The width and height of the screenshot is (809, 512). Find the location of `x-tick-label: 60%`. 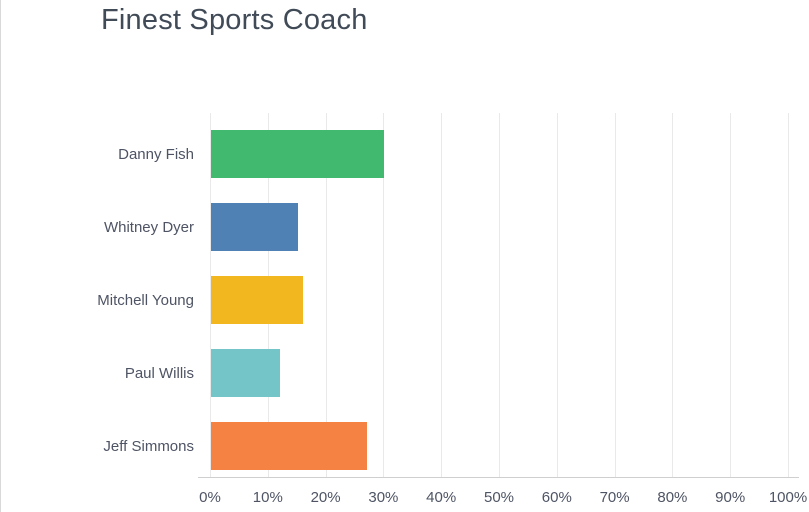

x-tick-label: 60% is located at coordinates (556, 497).